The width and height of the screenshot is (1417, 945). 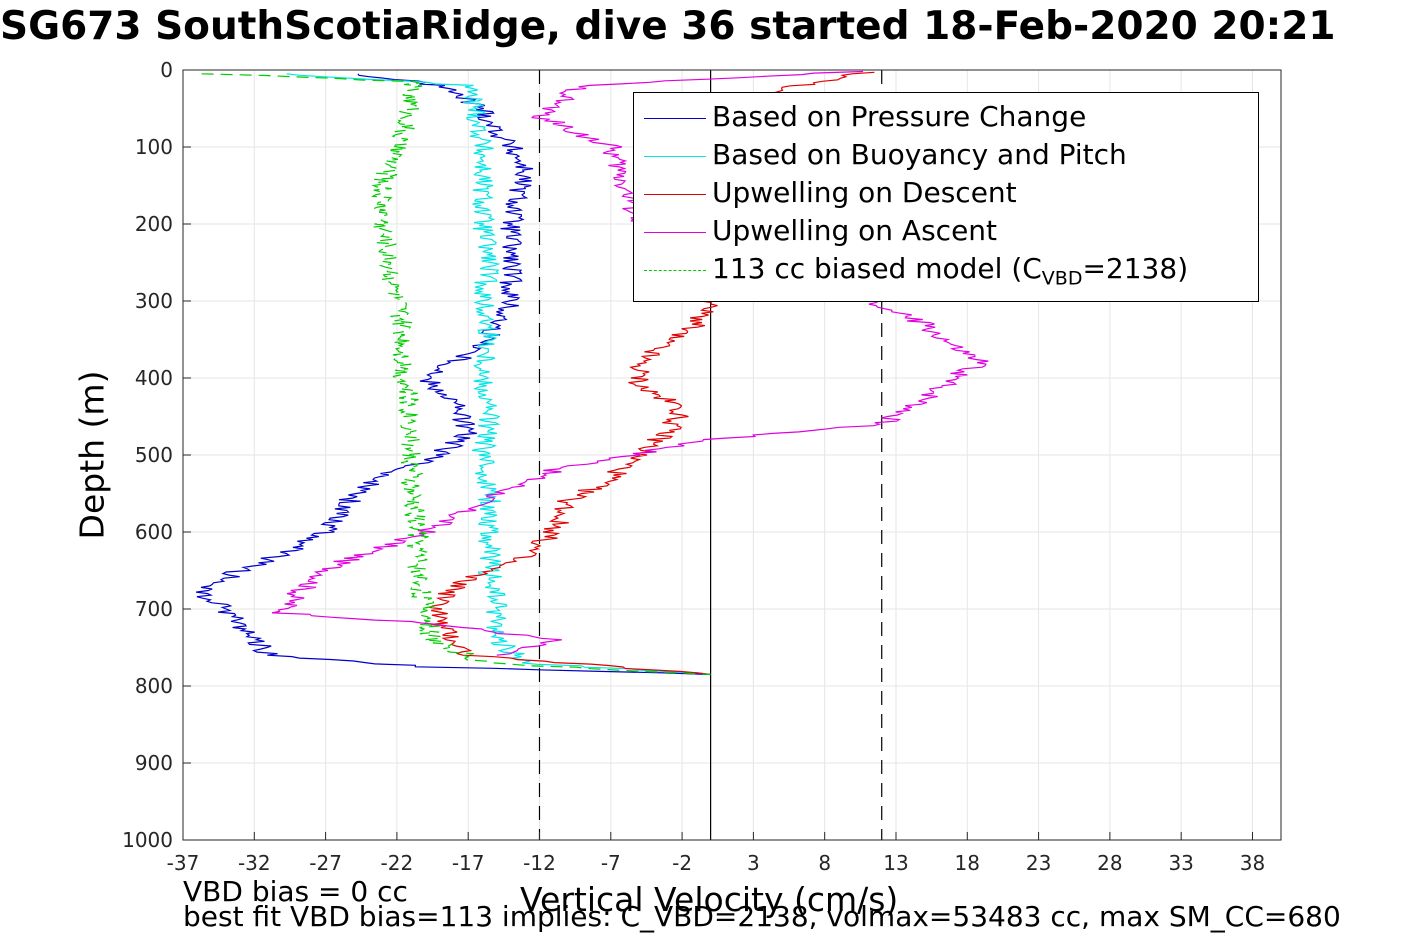 What do you see at coordinates (895, 863) in the screenshot?
I see `x-tick-label: 13` at bounding box center [895, 863].